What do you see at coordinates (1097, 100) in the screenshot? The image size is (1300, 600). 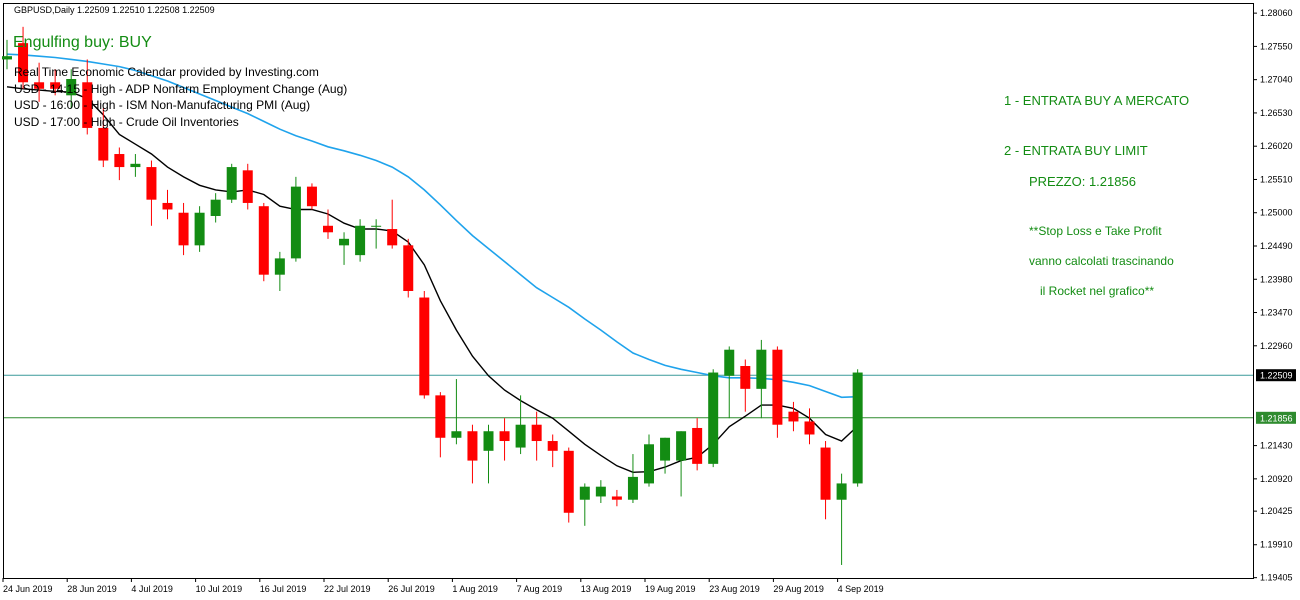 I see `note-market-entry: 1 - ENTRATA BUY A MERCATO` at bounding box center [1097, 100].